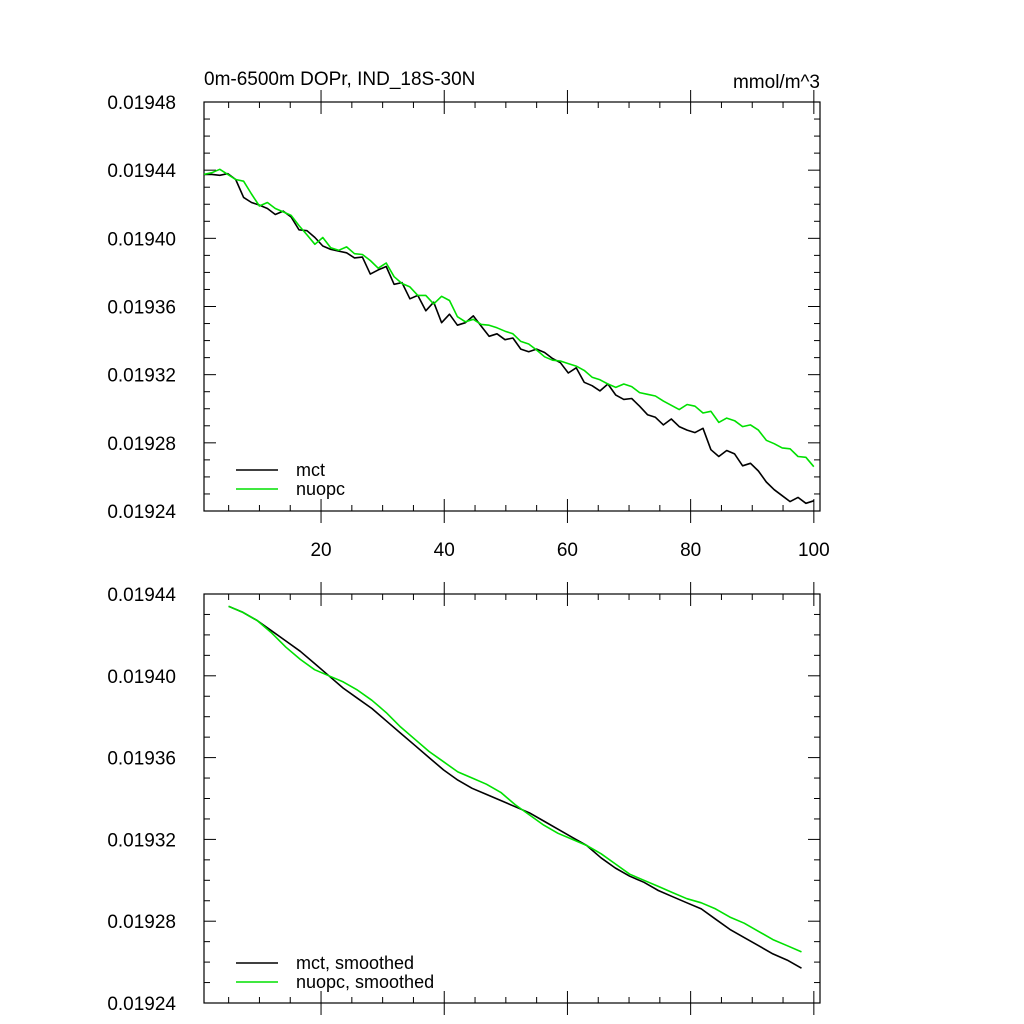 Image resolution: width=1024 pixels, height=1024 pixels. What do you see at coordinates (355, 963) in the screenshot?
I see `legend-label: mct, smoothed` at bounding box center [355, 963].